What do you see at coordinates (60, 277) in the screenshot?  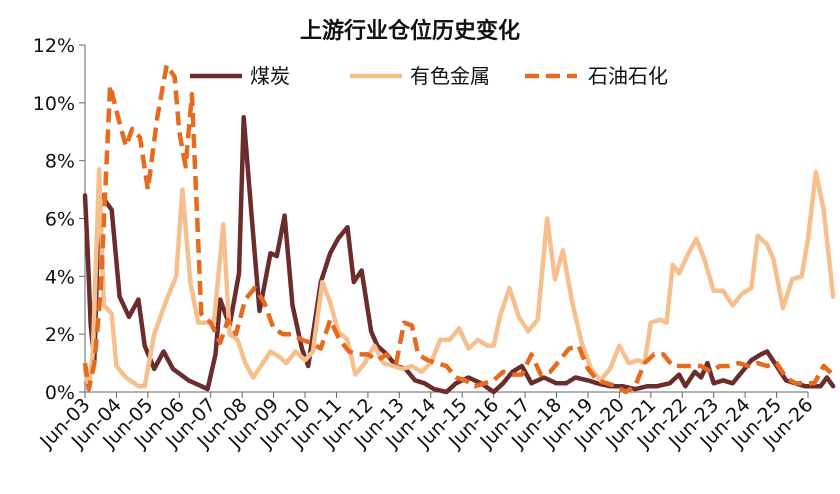 I see `y-tick-label: 4%` at bounding box center [60, 277].